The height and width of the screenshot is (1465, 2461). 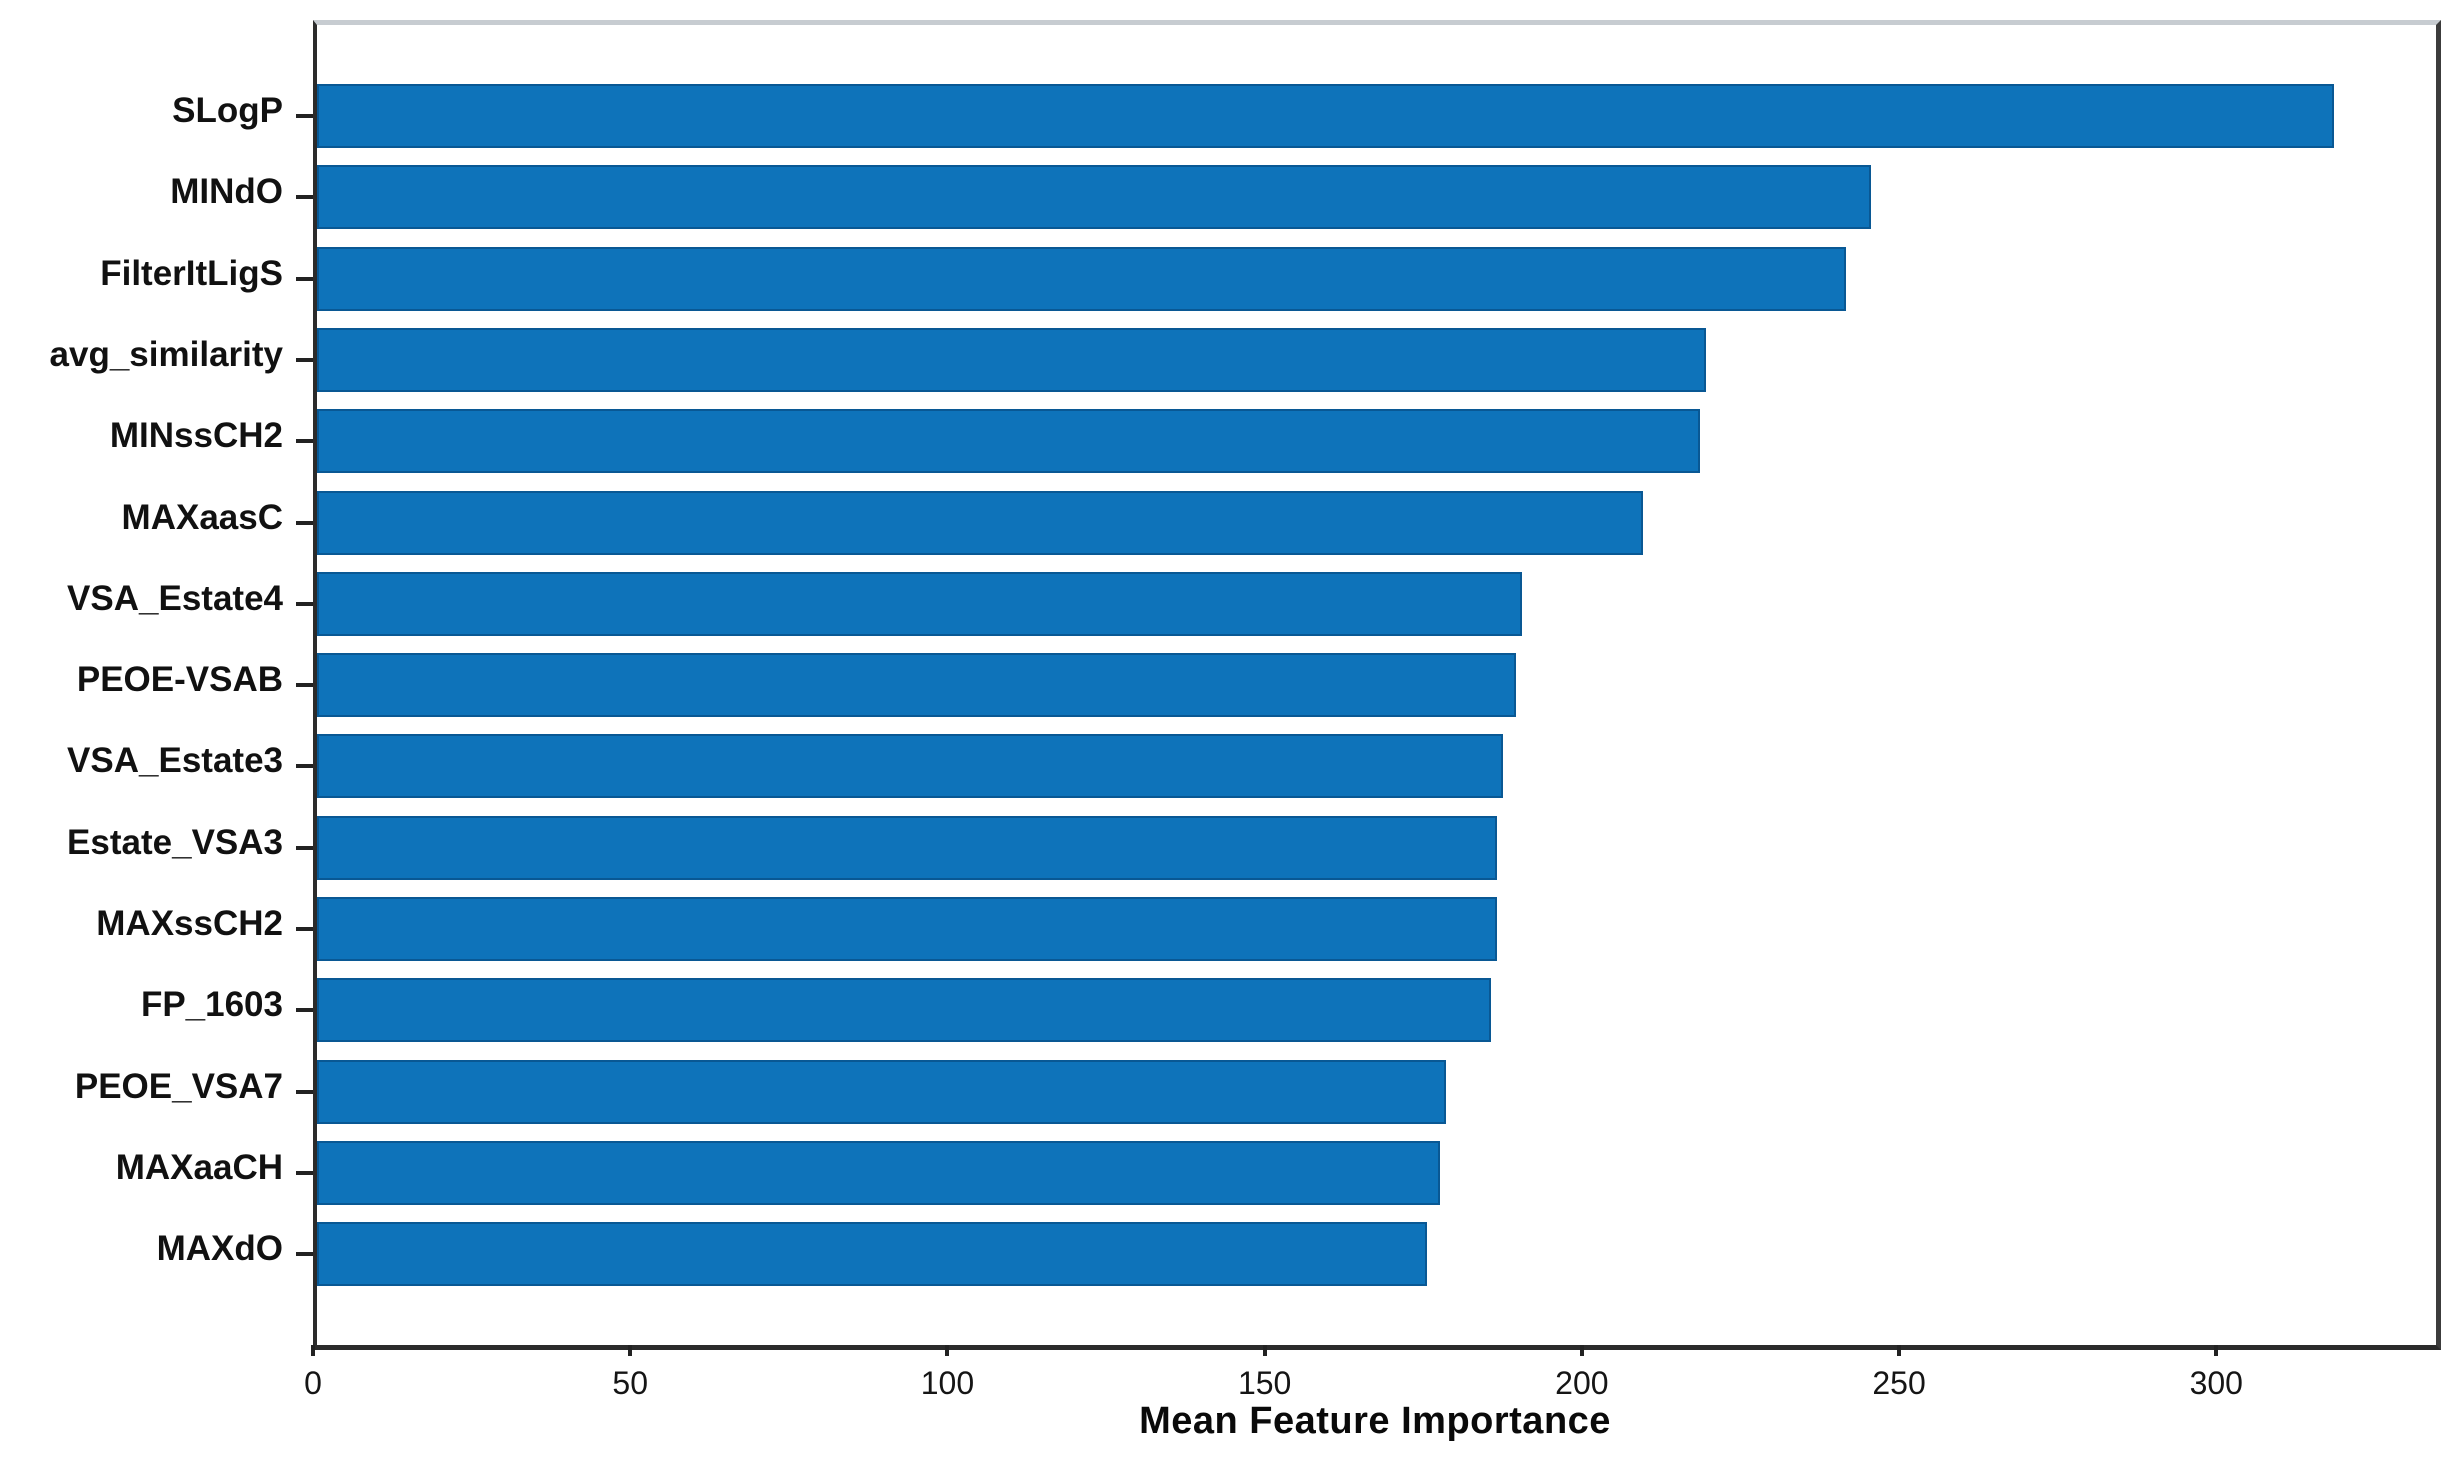 What do you see at coordinates (1375, 1421) in the screenshot?
I see `x-axis-title: Mean Feature Importance` at bounding box center [1375, 1421].